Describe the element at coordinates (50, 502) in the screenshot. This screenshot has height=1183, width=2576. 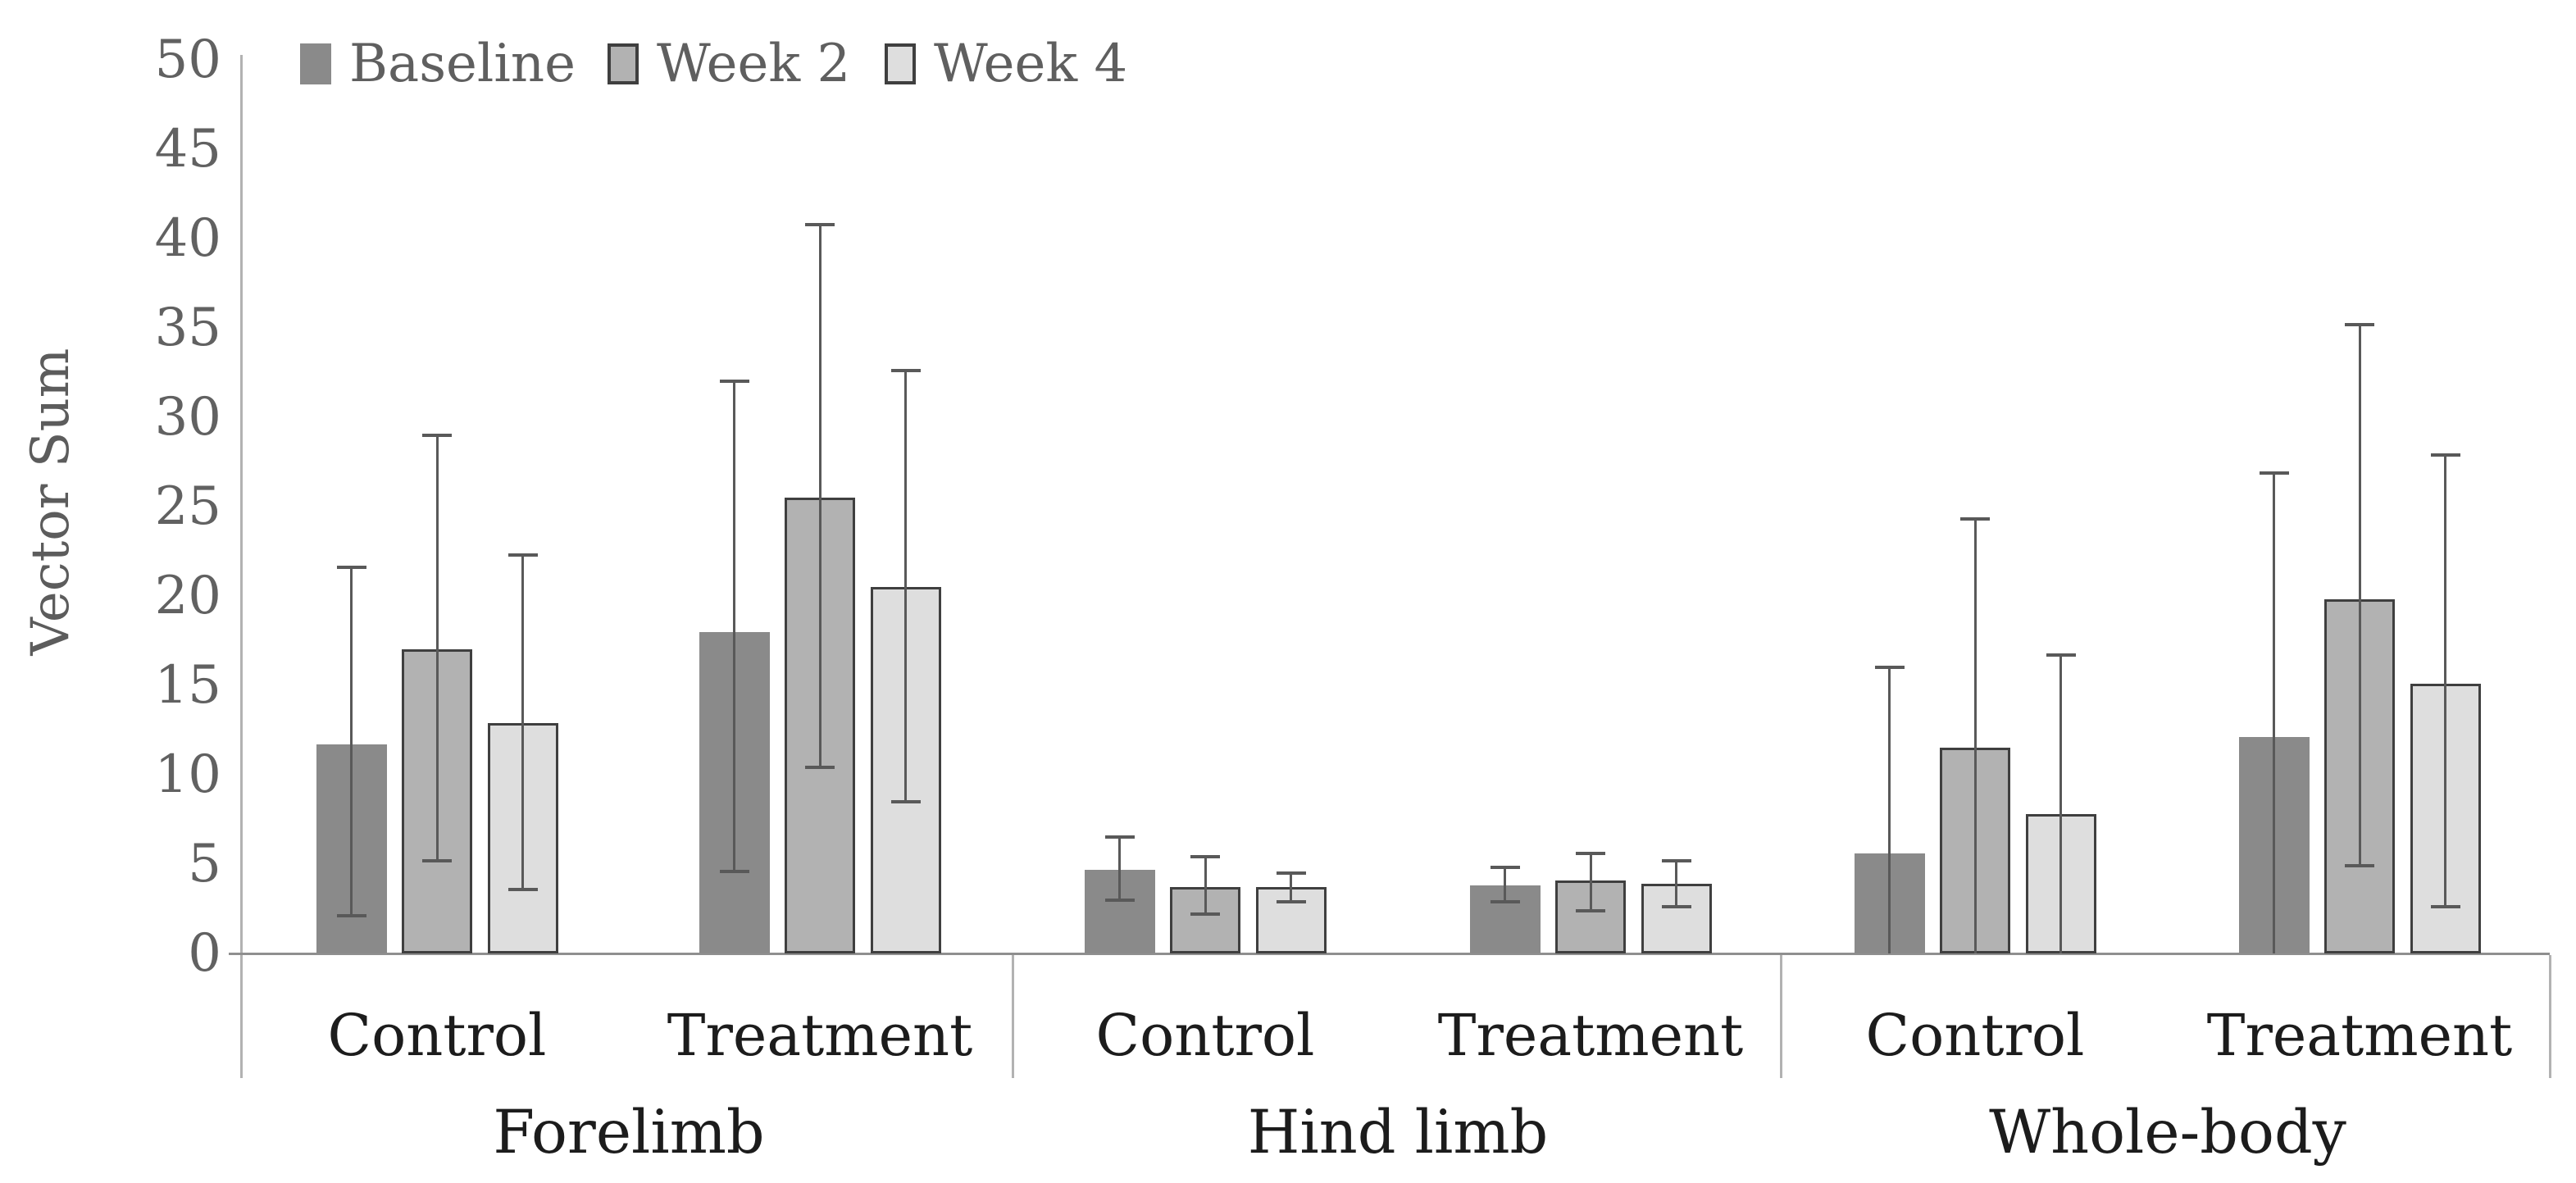
I see `y-axis-title: Vector Sum` at that location.